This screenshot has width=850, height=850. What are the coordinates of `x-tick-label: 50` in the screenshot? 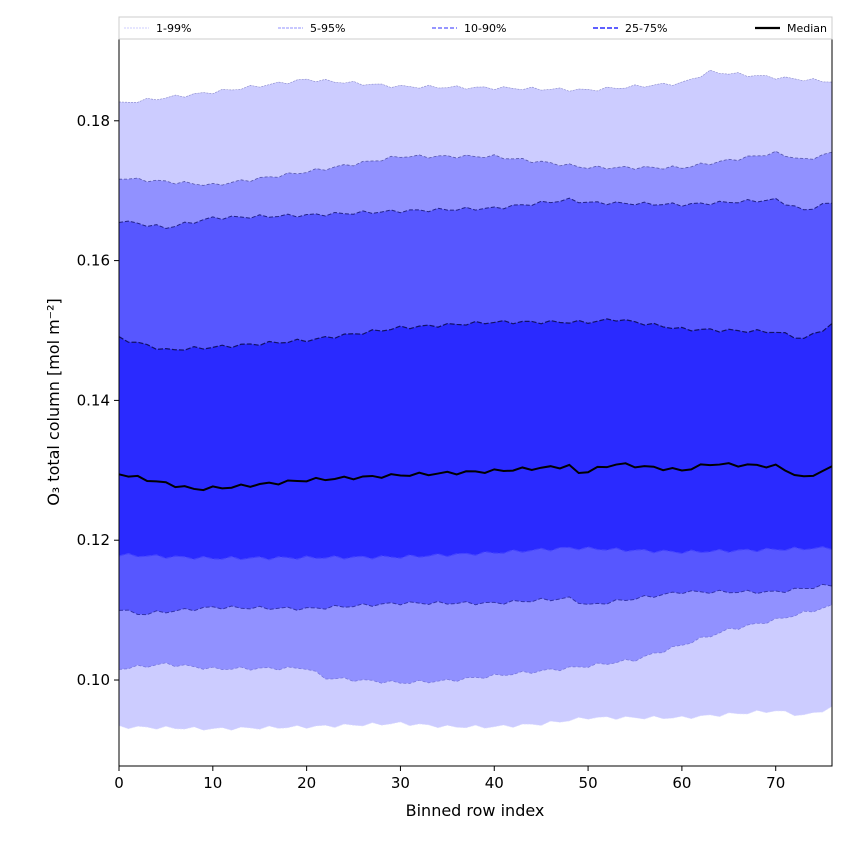 It's located at (588, 783).